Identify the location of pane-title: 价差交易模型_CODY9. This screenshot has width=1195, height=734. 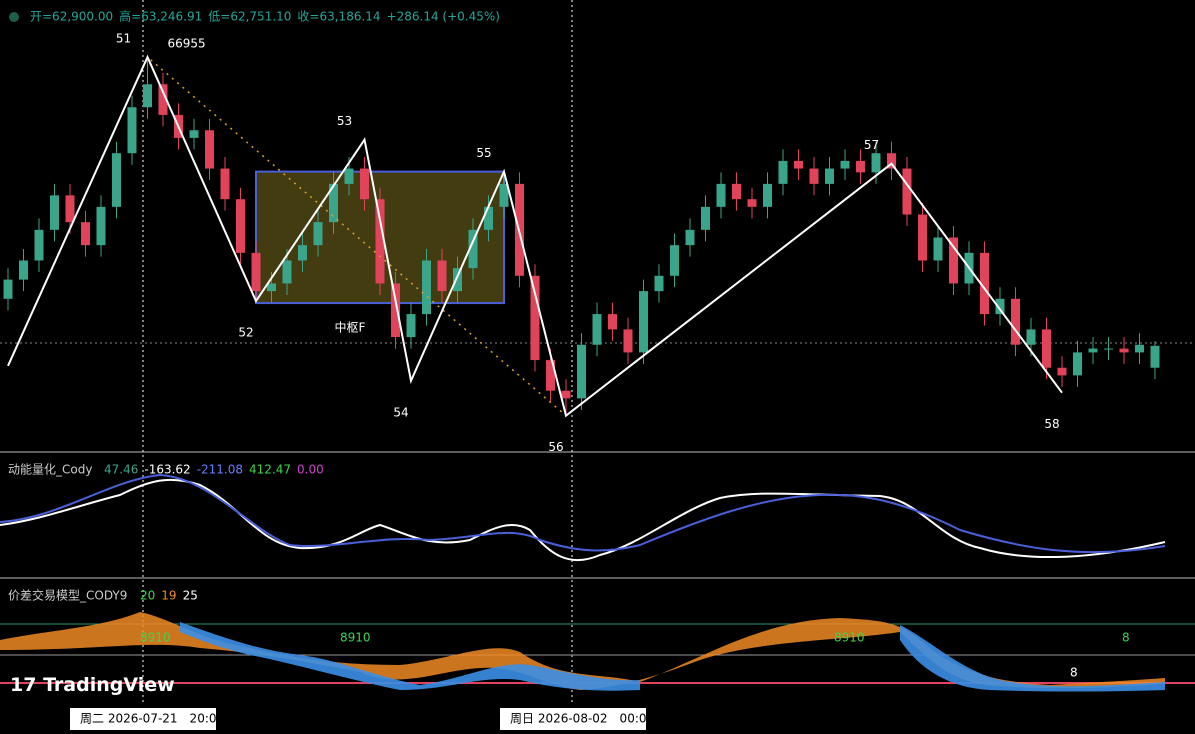
(67, 595).